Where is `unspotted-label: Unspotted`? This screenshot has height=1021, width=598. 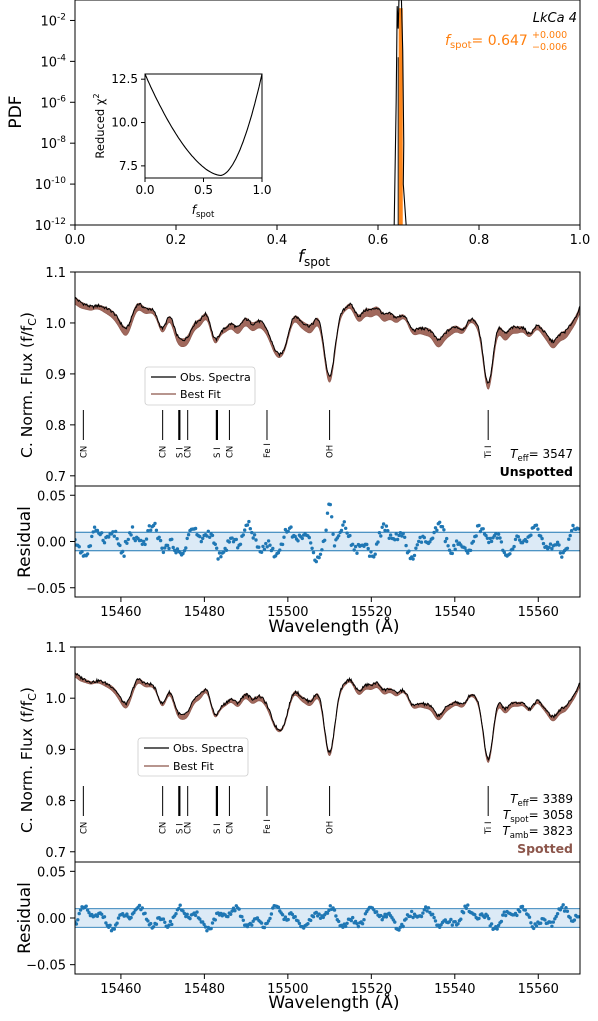
unspotted-label: Unspotted is located at coordinates (536, 471).